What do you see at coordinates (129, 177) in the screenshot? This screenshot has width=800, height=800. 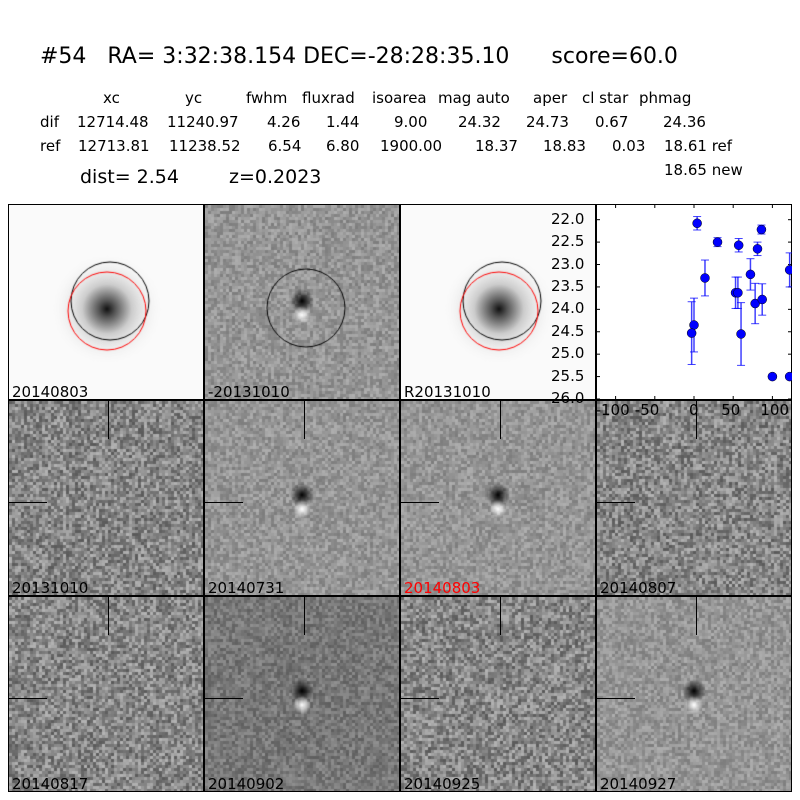 I see `dist-label: dist= 2.54` at bounding box center [129, 177].